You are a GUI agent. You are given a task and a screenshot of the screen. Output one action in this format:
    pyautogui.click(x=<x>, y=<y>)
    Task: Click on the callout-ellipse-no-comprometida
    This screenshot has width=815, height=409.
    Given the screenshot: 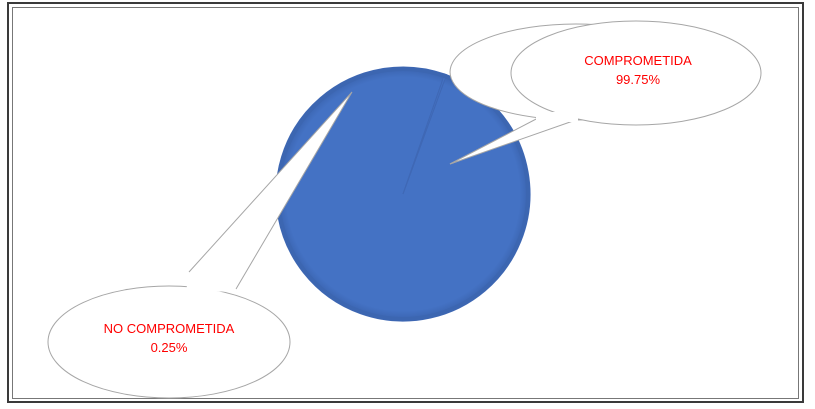 What is the action you would take?
    pyautogui.click(x=169, y=342)
    